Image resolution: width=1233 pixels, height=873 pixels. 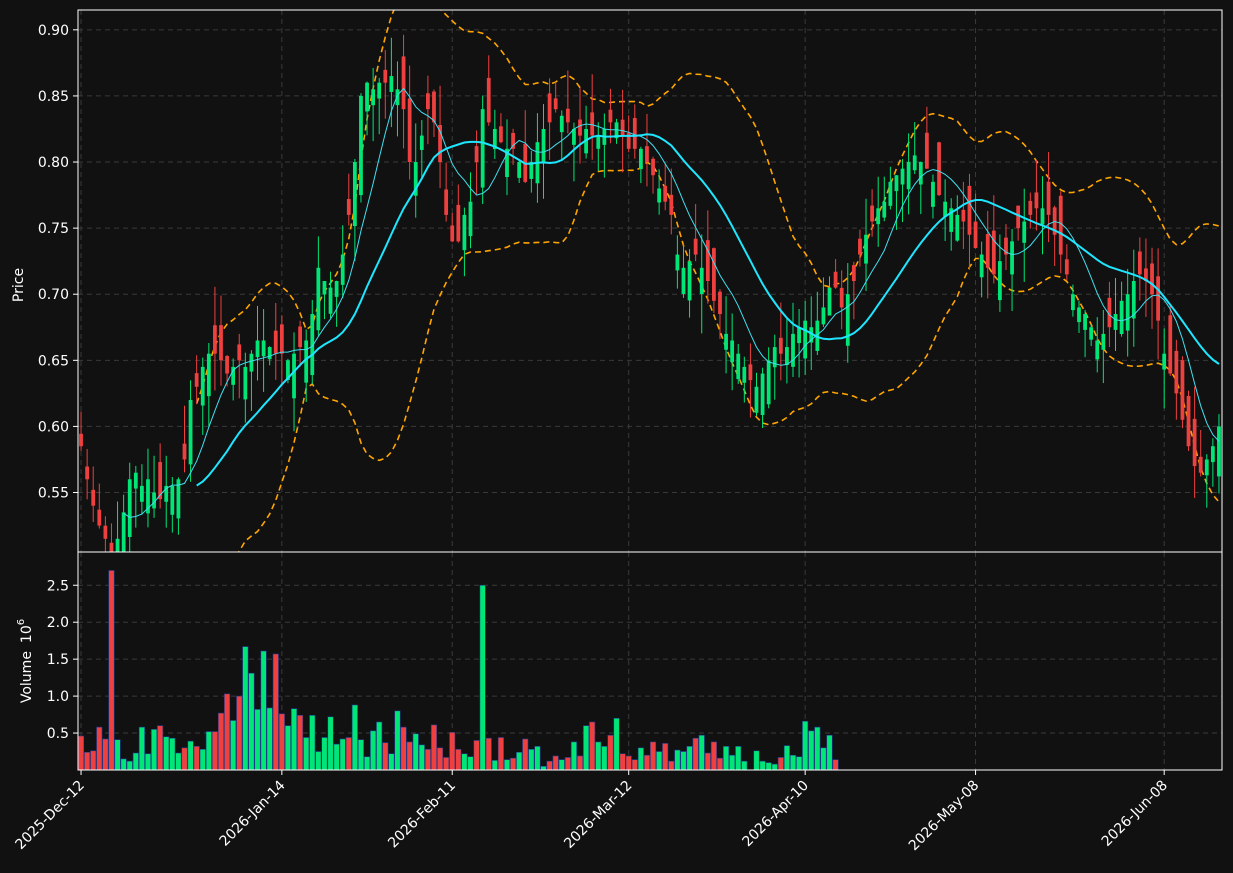 I want to click on volume-axis-label: Volume 106, so click(x=25, y=661).